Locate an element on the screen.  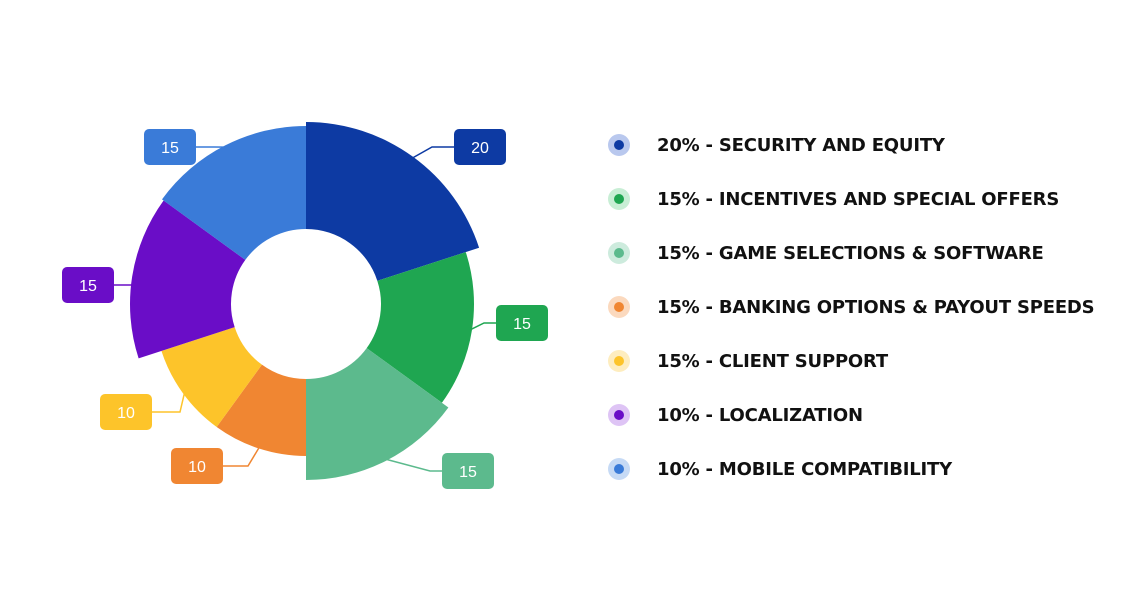
legend-label: 10% - LOCALIZATION is located at coordinates (760, 415).